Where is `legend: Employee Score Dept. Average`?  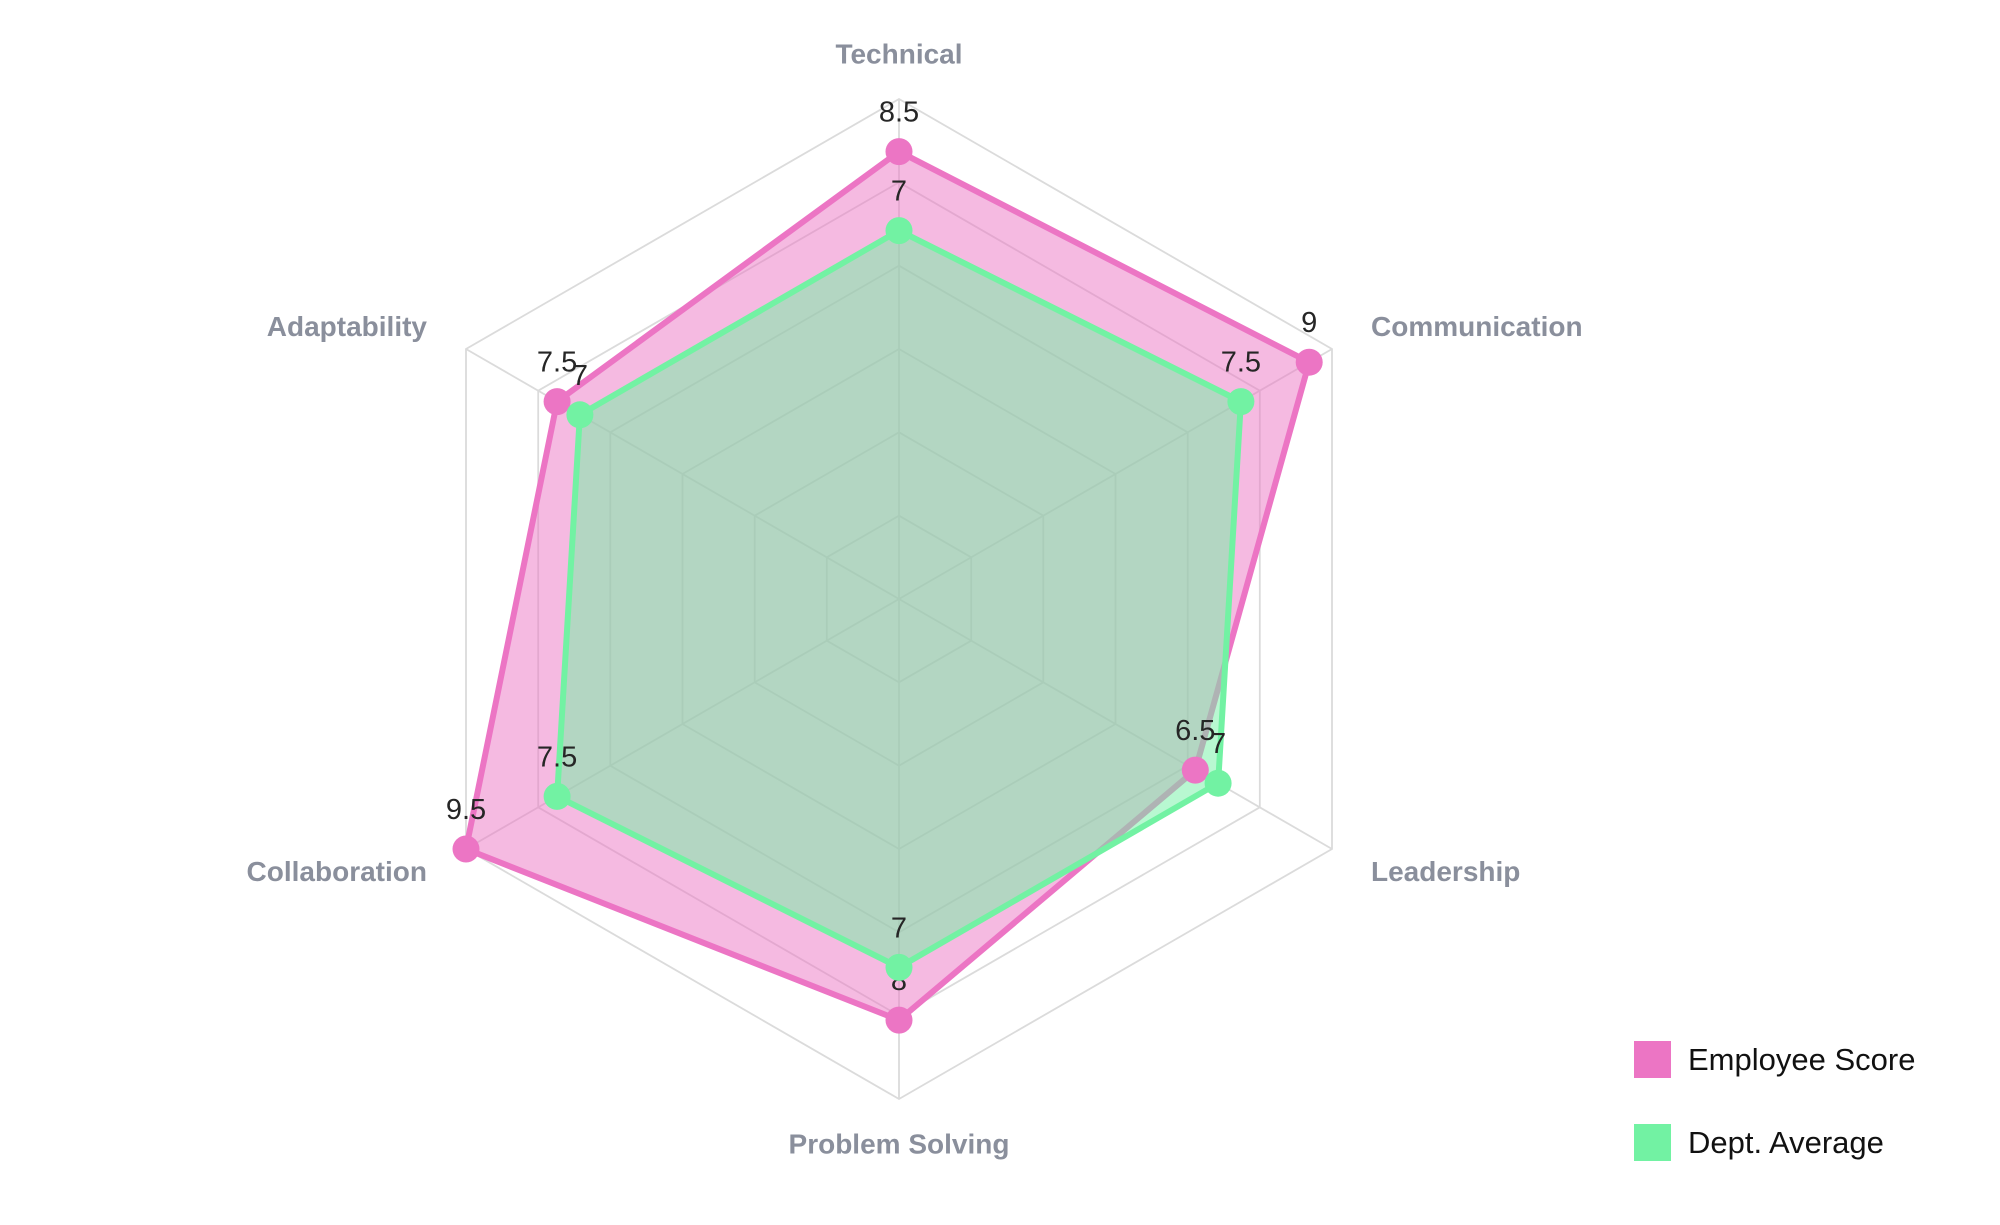
legend: Employee Score Dept. Average is located at coordinates (1774, 1101).